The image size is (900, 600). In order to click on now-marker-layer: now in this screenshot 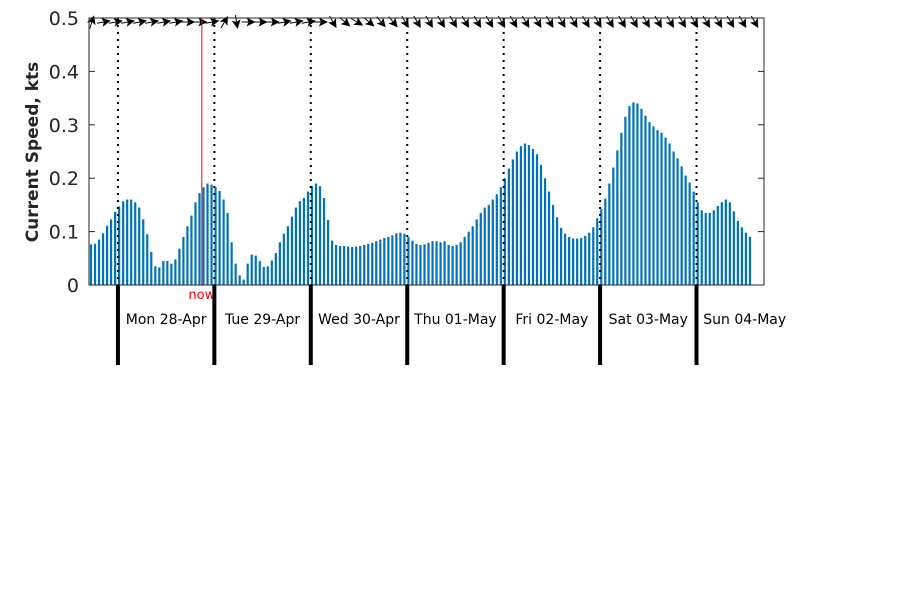, I will do `click(202, 160)`.